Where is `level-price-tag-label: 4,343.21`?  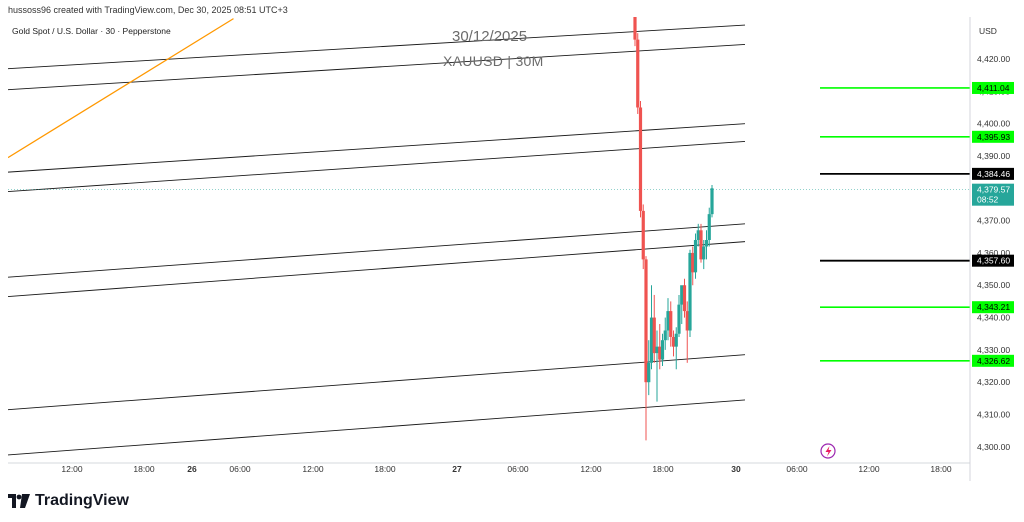
level-price-tag-label: 4,343.21 is located at coordinates (993, 307).